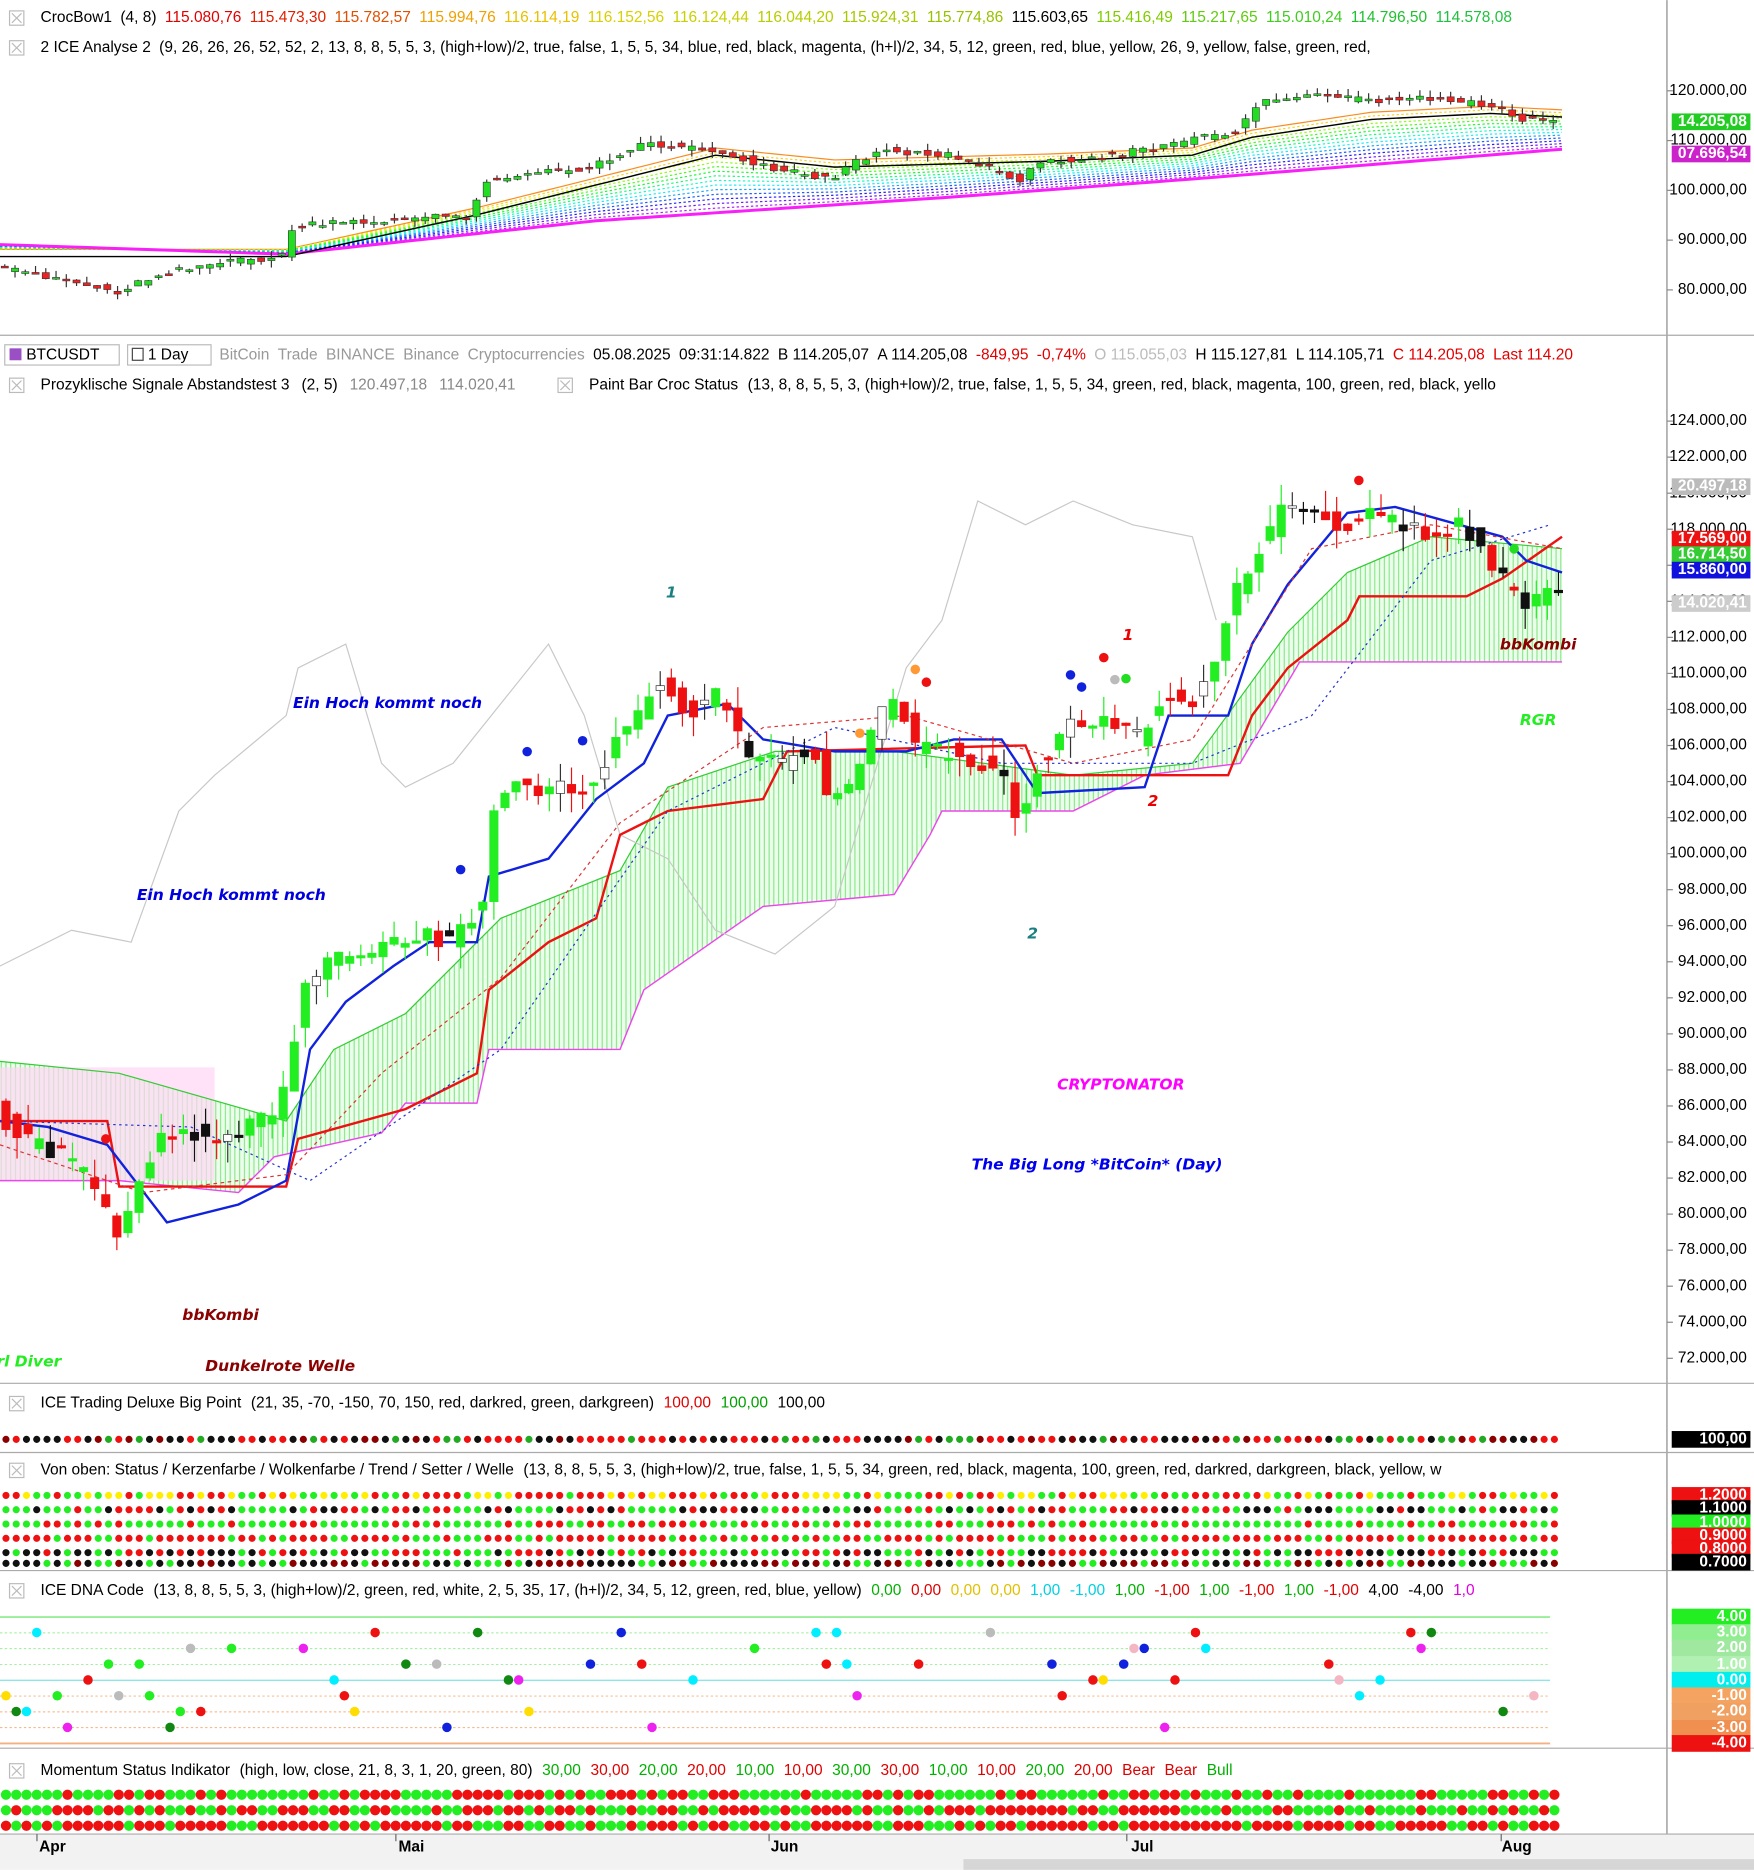 This screenshot has height=1870, width=1754. Describe the element at coordinates (626, 17) in the screenshot. I see `legend-item: 116.152,56` at that location.